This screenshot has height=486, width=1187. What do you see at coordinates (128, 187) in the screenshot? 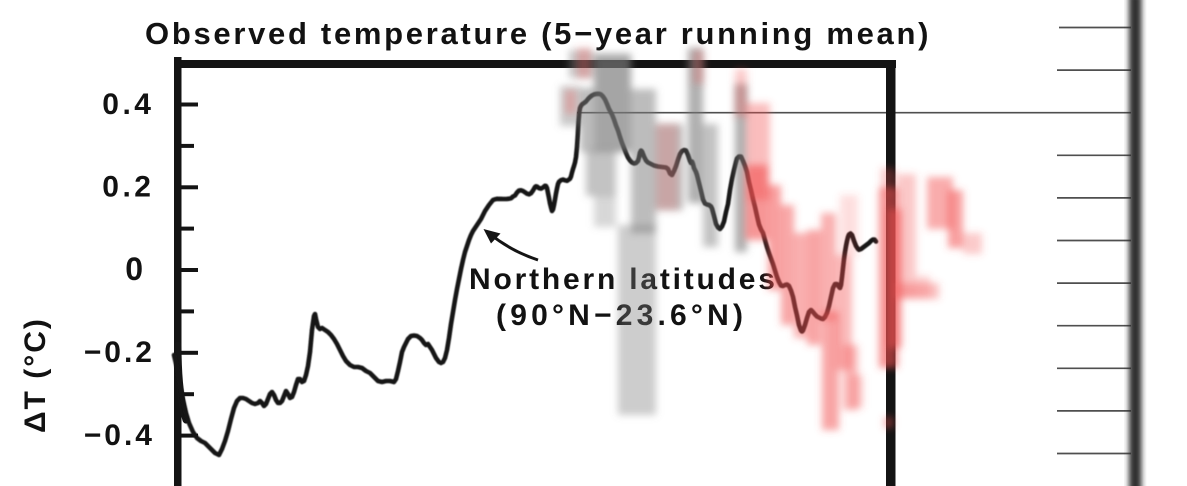
I see `svg-text: 0.2` at bounding box center [128, 187].